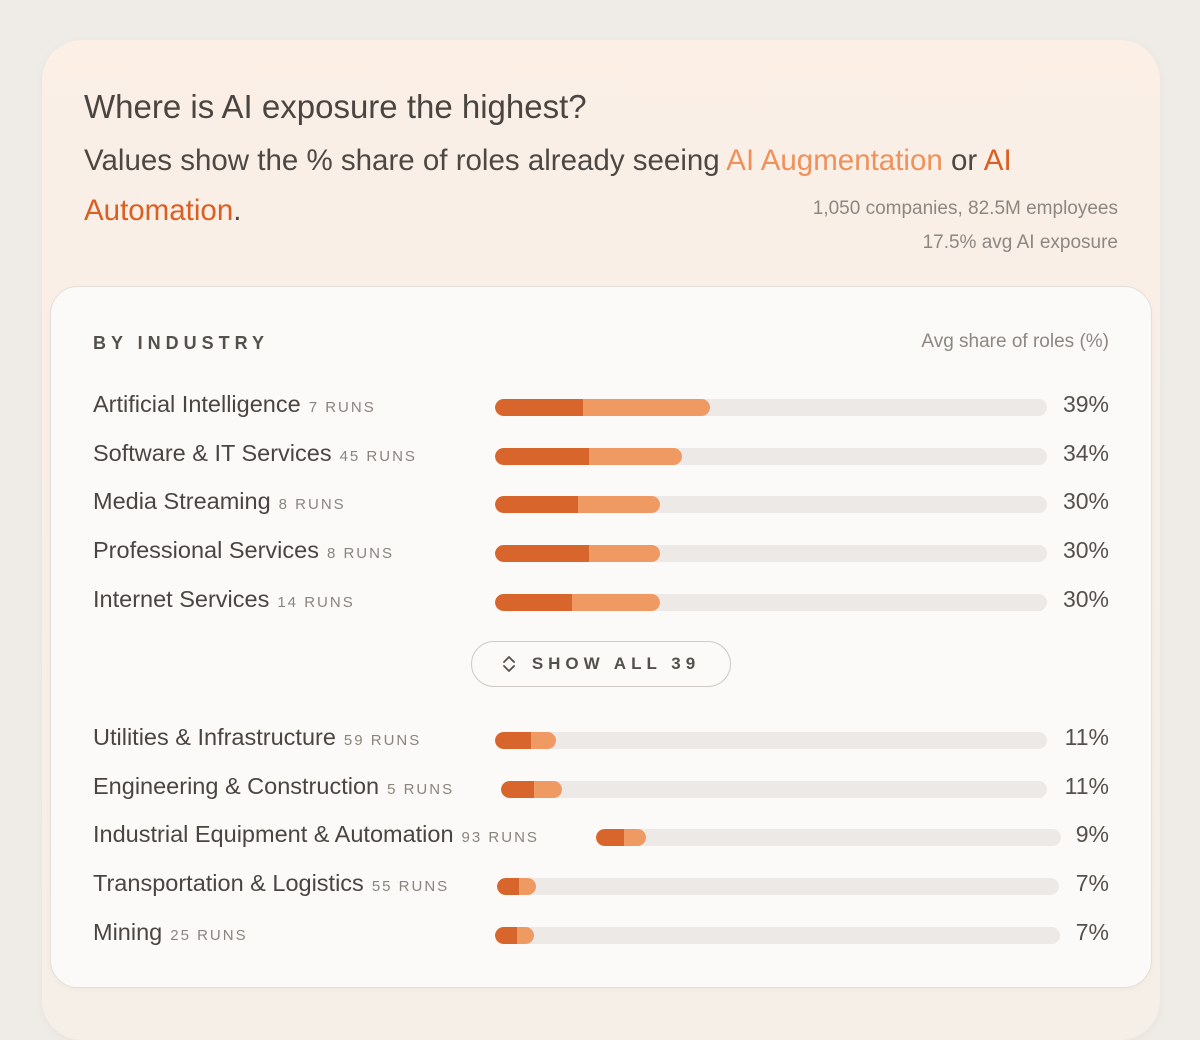 The height and width of the screenshot is (1040, 1200). I want to click on row-label: Software & IT Services 45 RUNS, so click(255, 453).